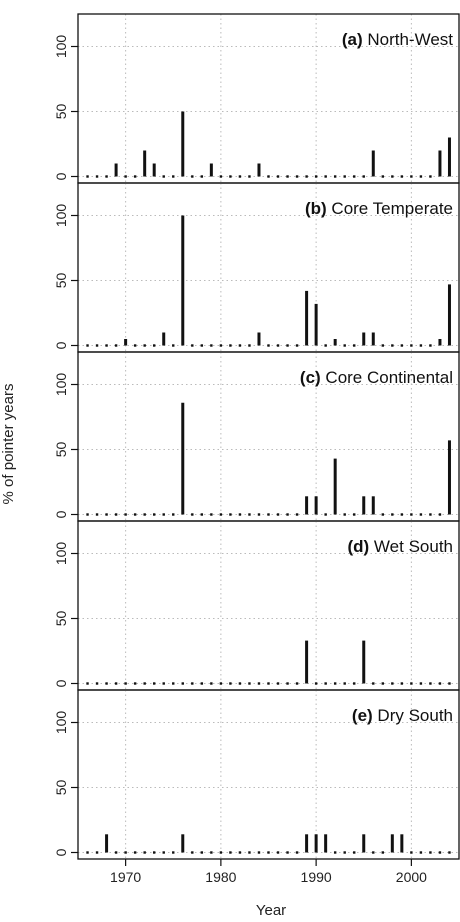  Describe the element at coordinates (61, 514) in the screenshot. I see `y-tick-label: 0` at that location.